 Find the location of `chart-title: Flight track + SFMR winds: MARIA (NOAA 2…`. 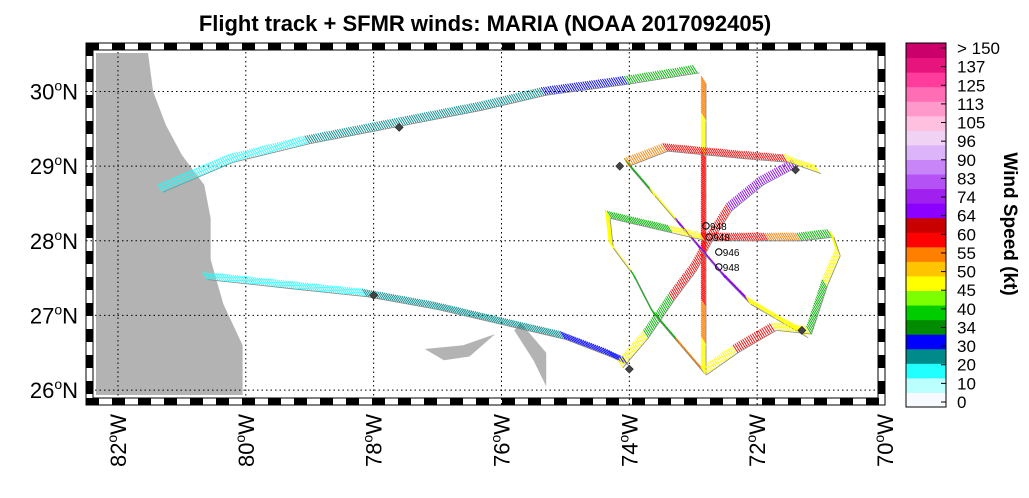

chart-title: Flight track + SFMR winds: MARIA (NOAA 2… is located at coordinates (485, 23).